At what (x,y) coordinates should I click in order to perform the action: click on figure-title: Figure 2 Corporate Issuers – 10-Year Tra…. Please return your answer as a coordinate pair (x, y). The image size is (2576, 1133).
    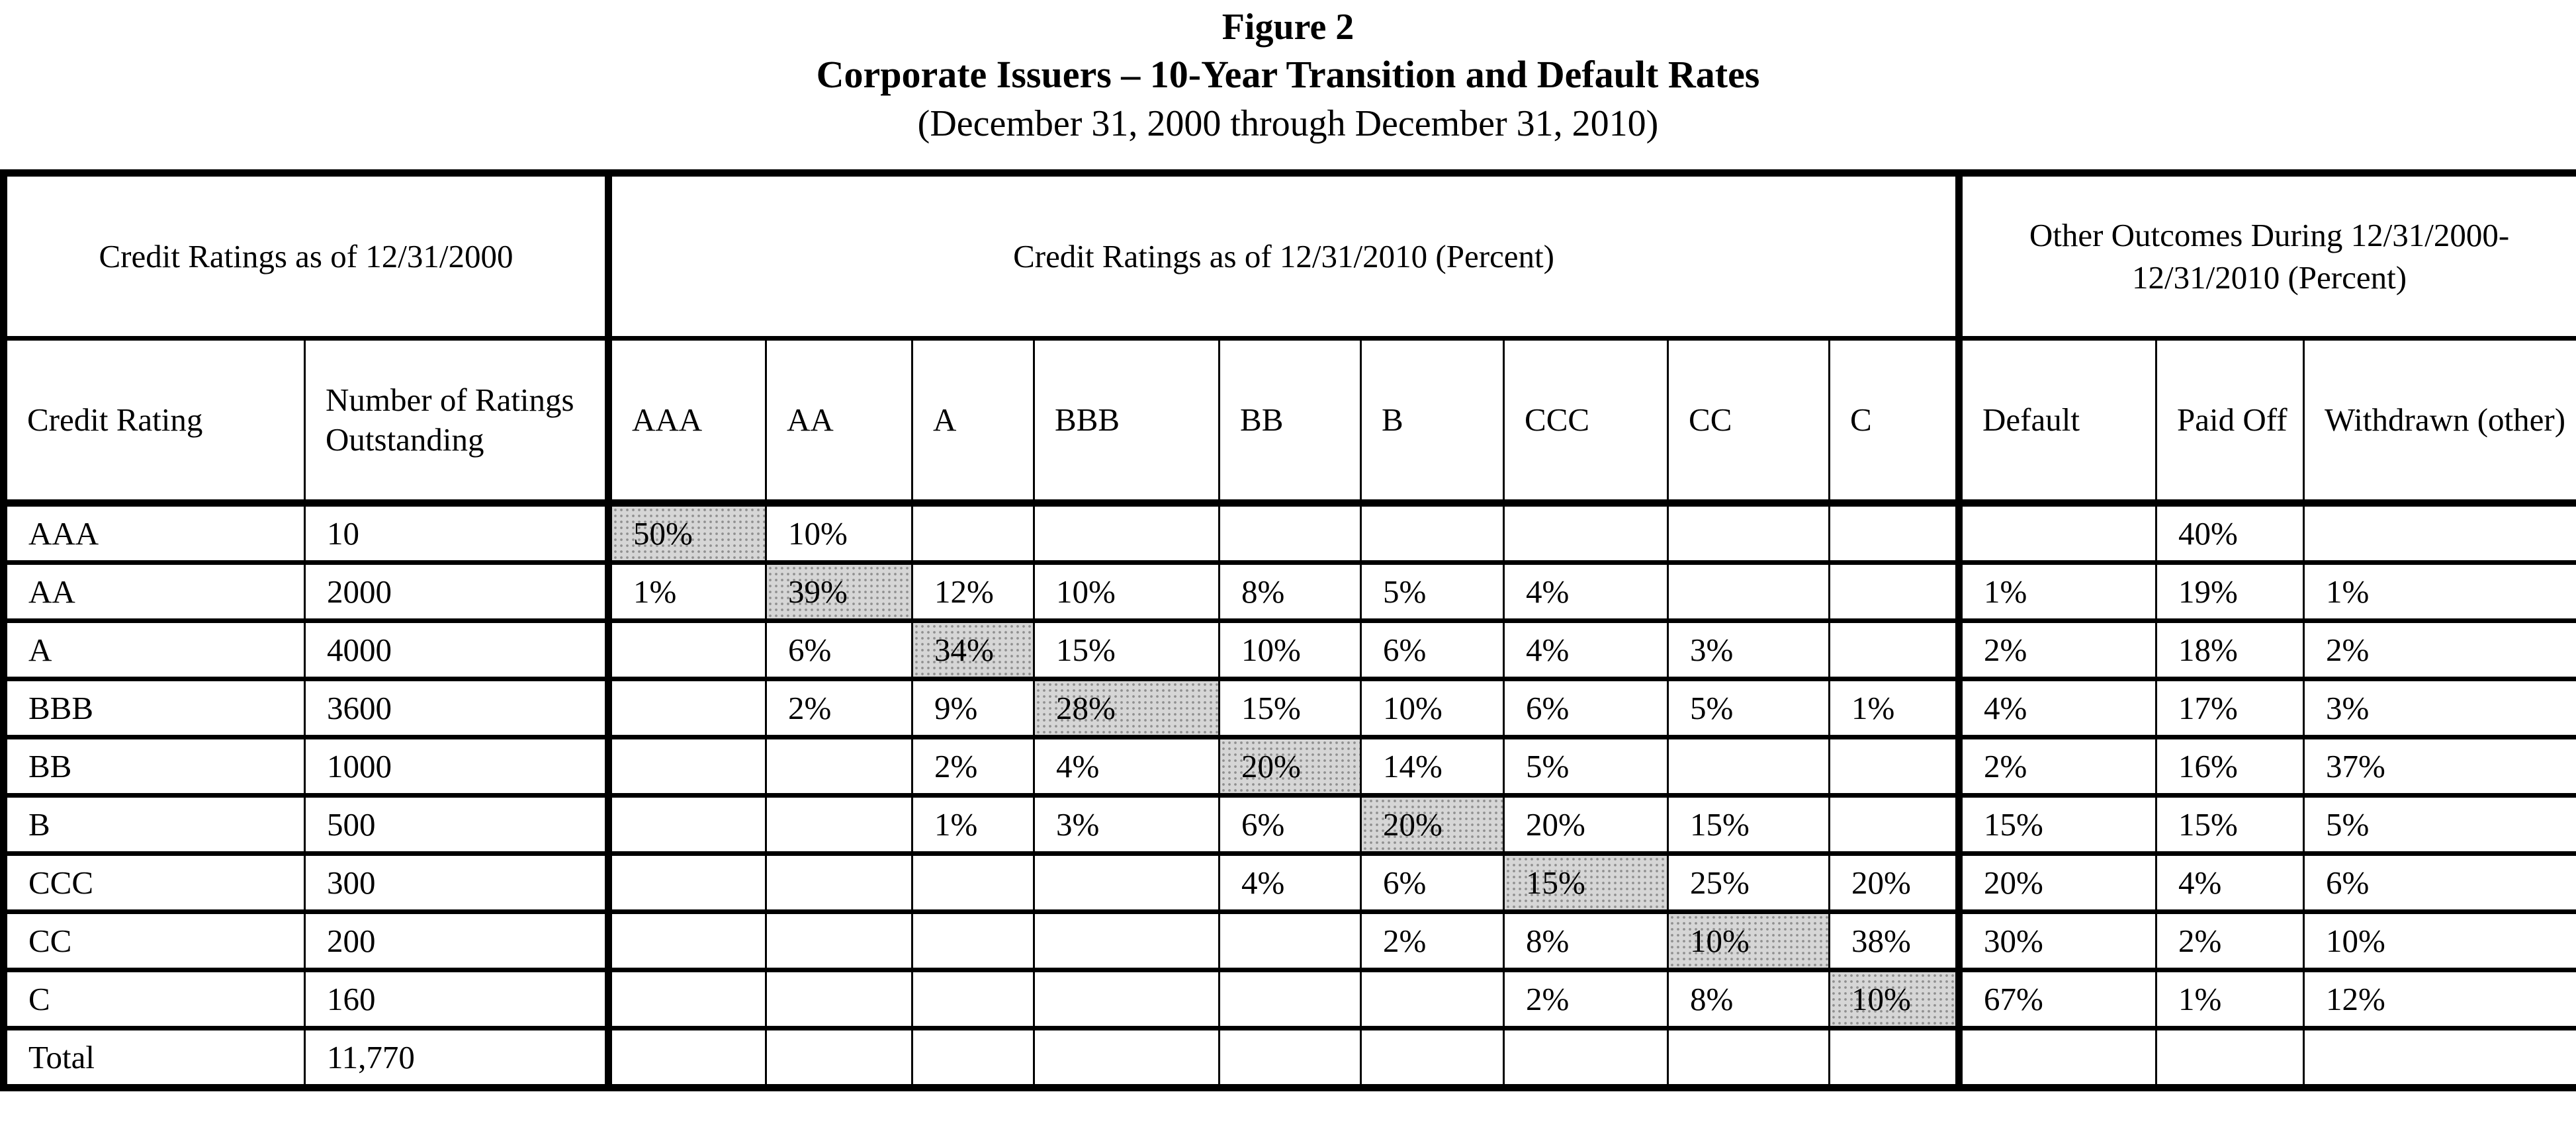
    Looking at the image, I should click on (1288, 84).